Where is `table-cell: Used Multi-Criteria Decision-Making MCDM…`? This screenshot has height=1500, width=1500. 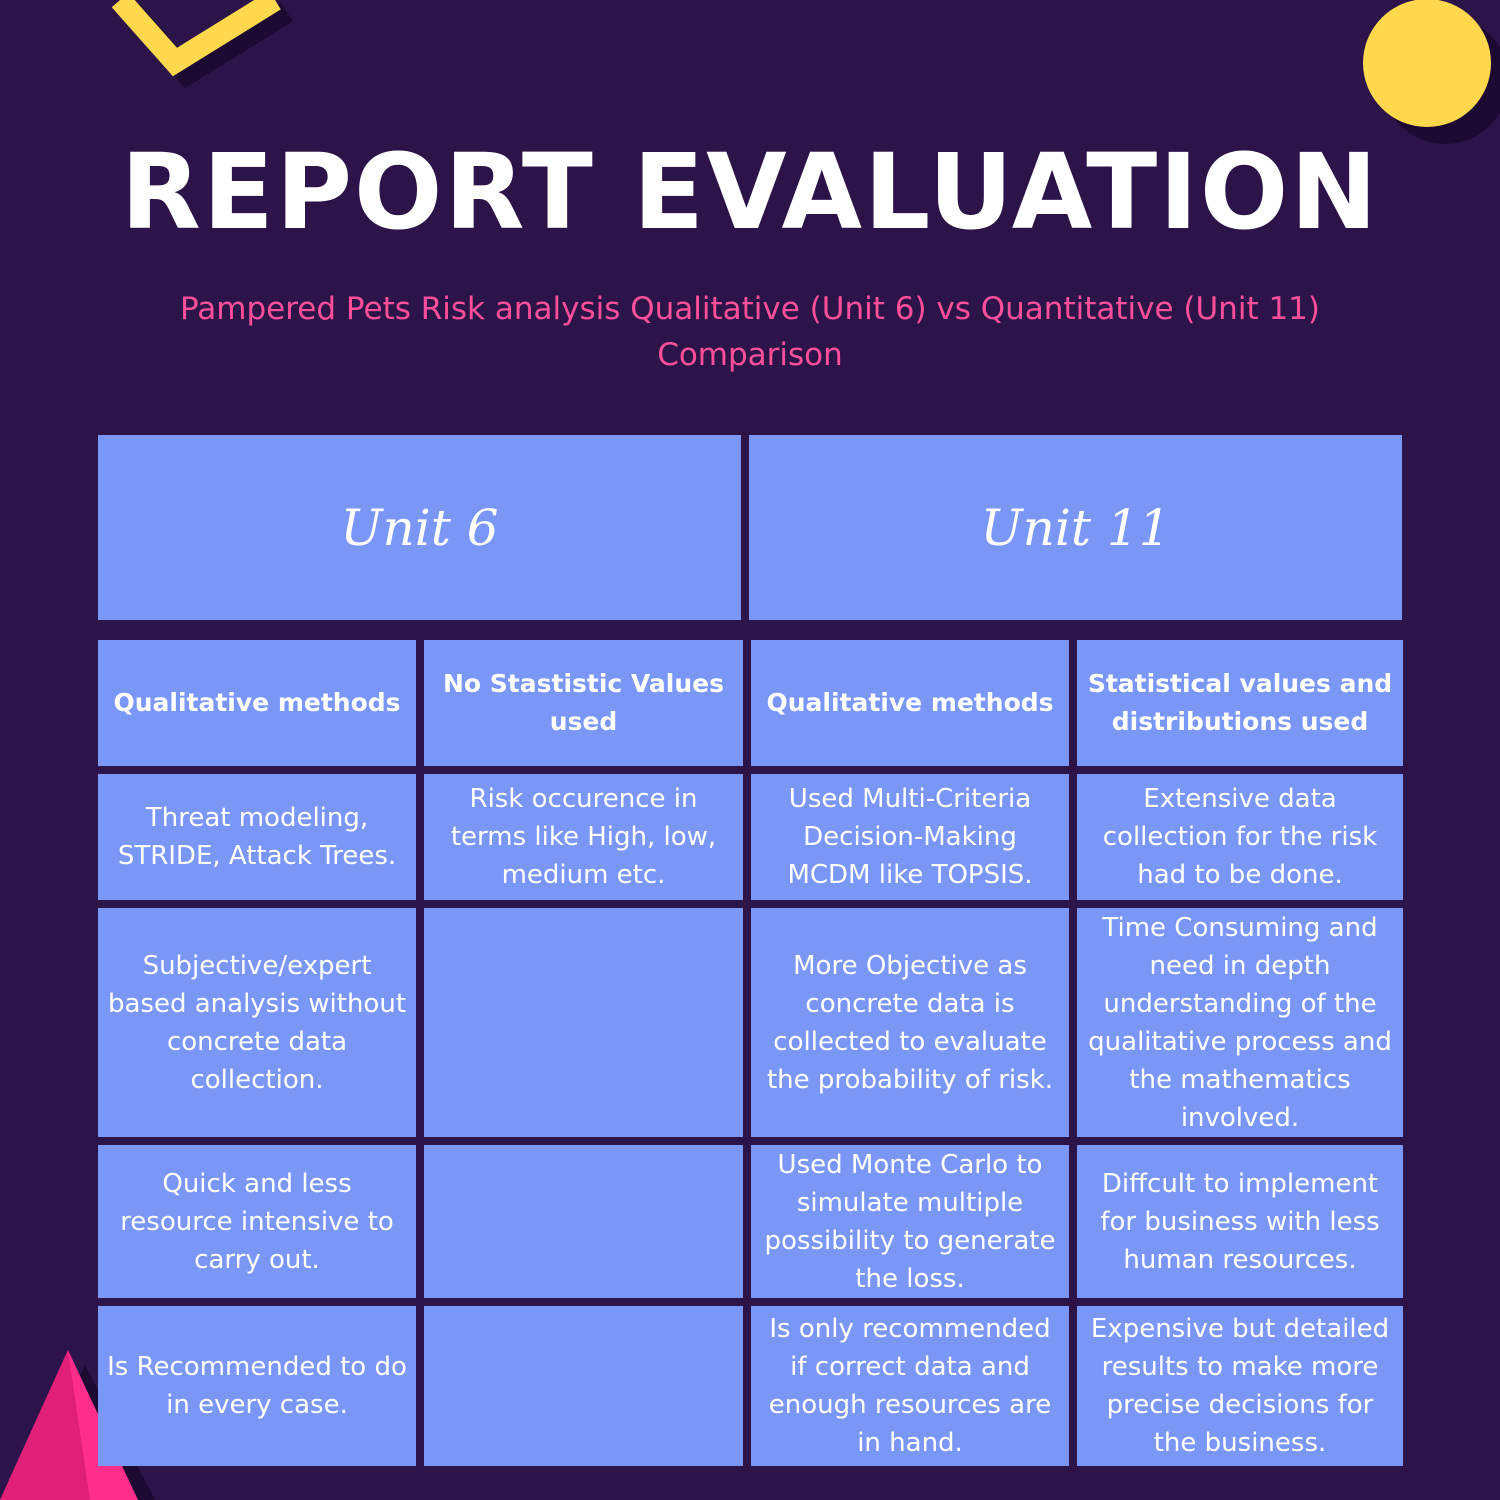 table-cell: Used Multi-Criteria Decision-Making MCDM… is located at coordinates (910, 837).